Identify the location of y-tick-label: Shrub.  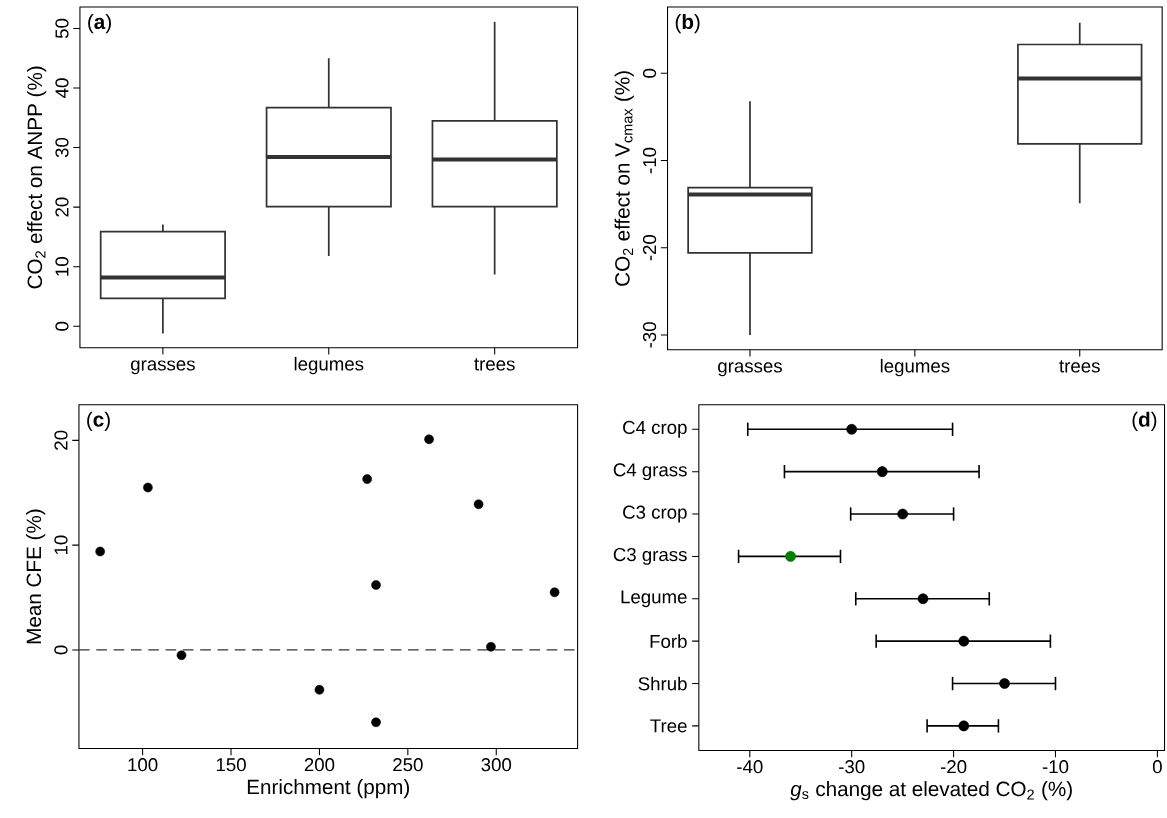
(662, 683).